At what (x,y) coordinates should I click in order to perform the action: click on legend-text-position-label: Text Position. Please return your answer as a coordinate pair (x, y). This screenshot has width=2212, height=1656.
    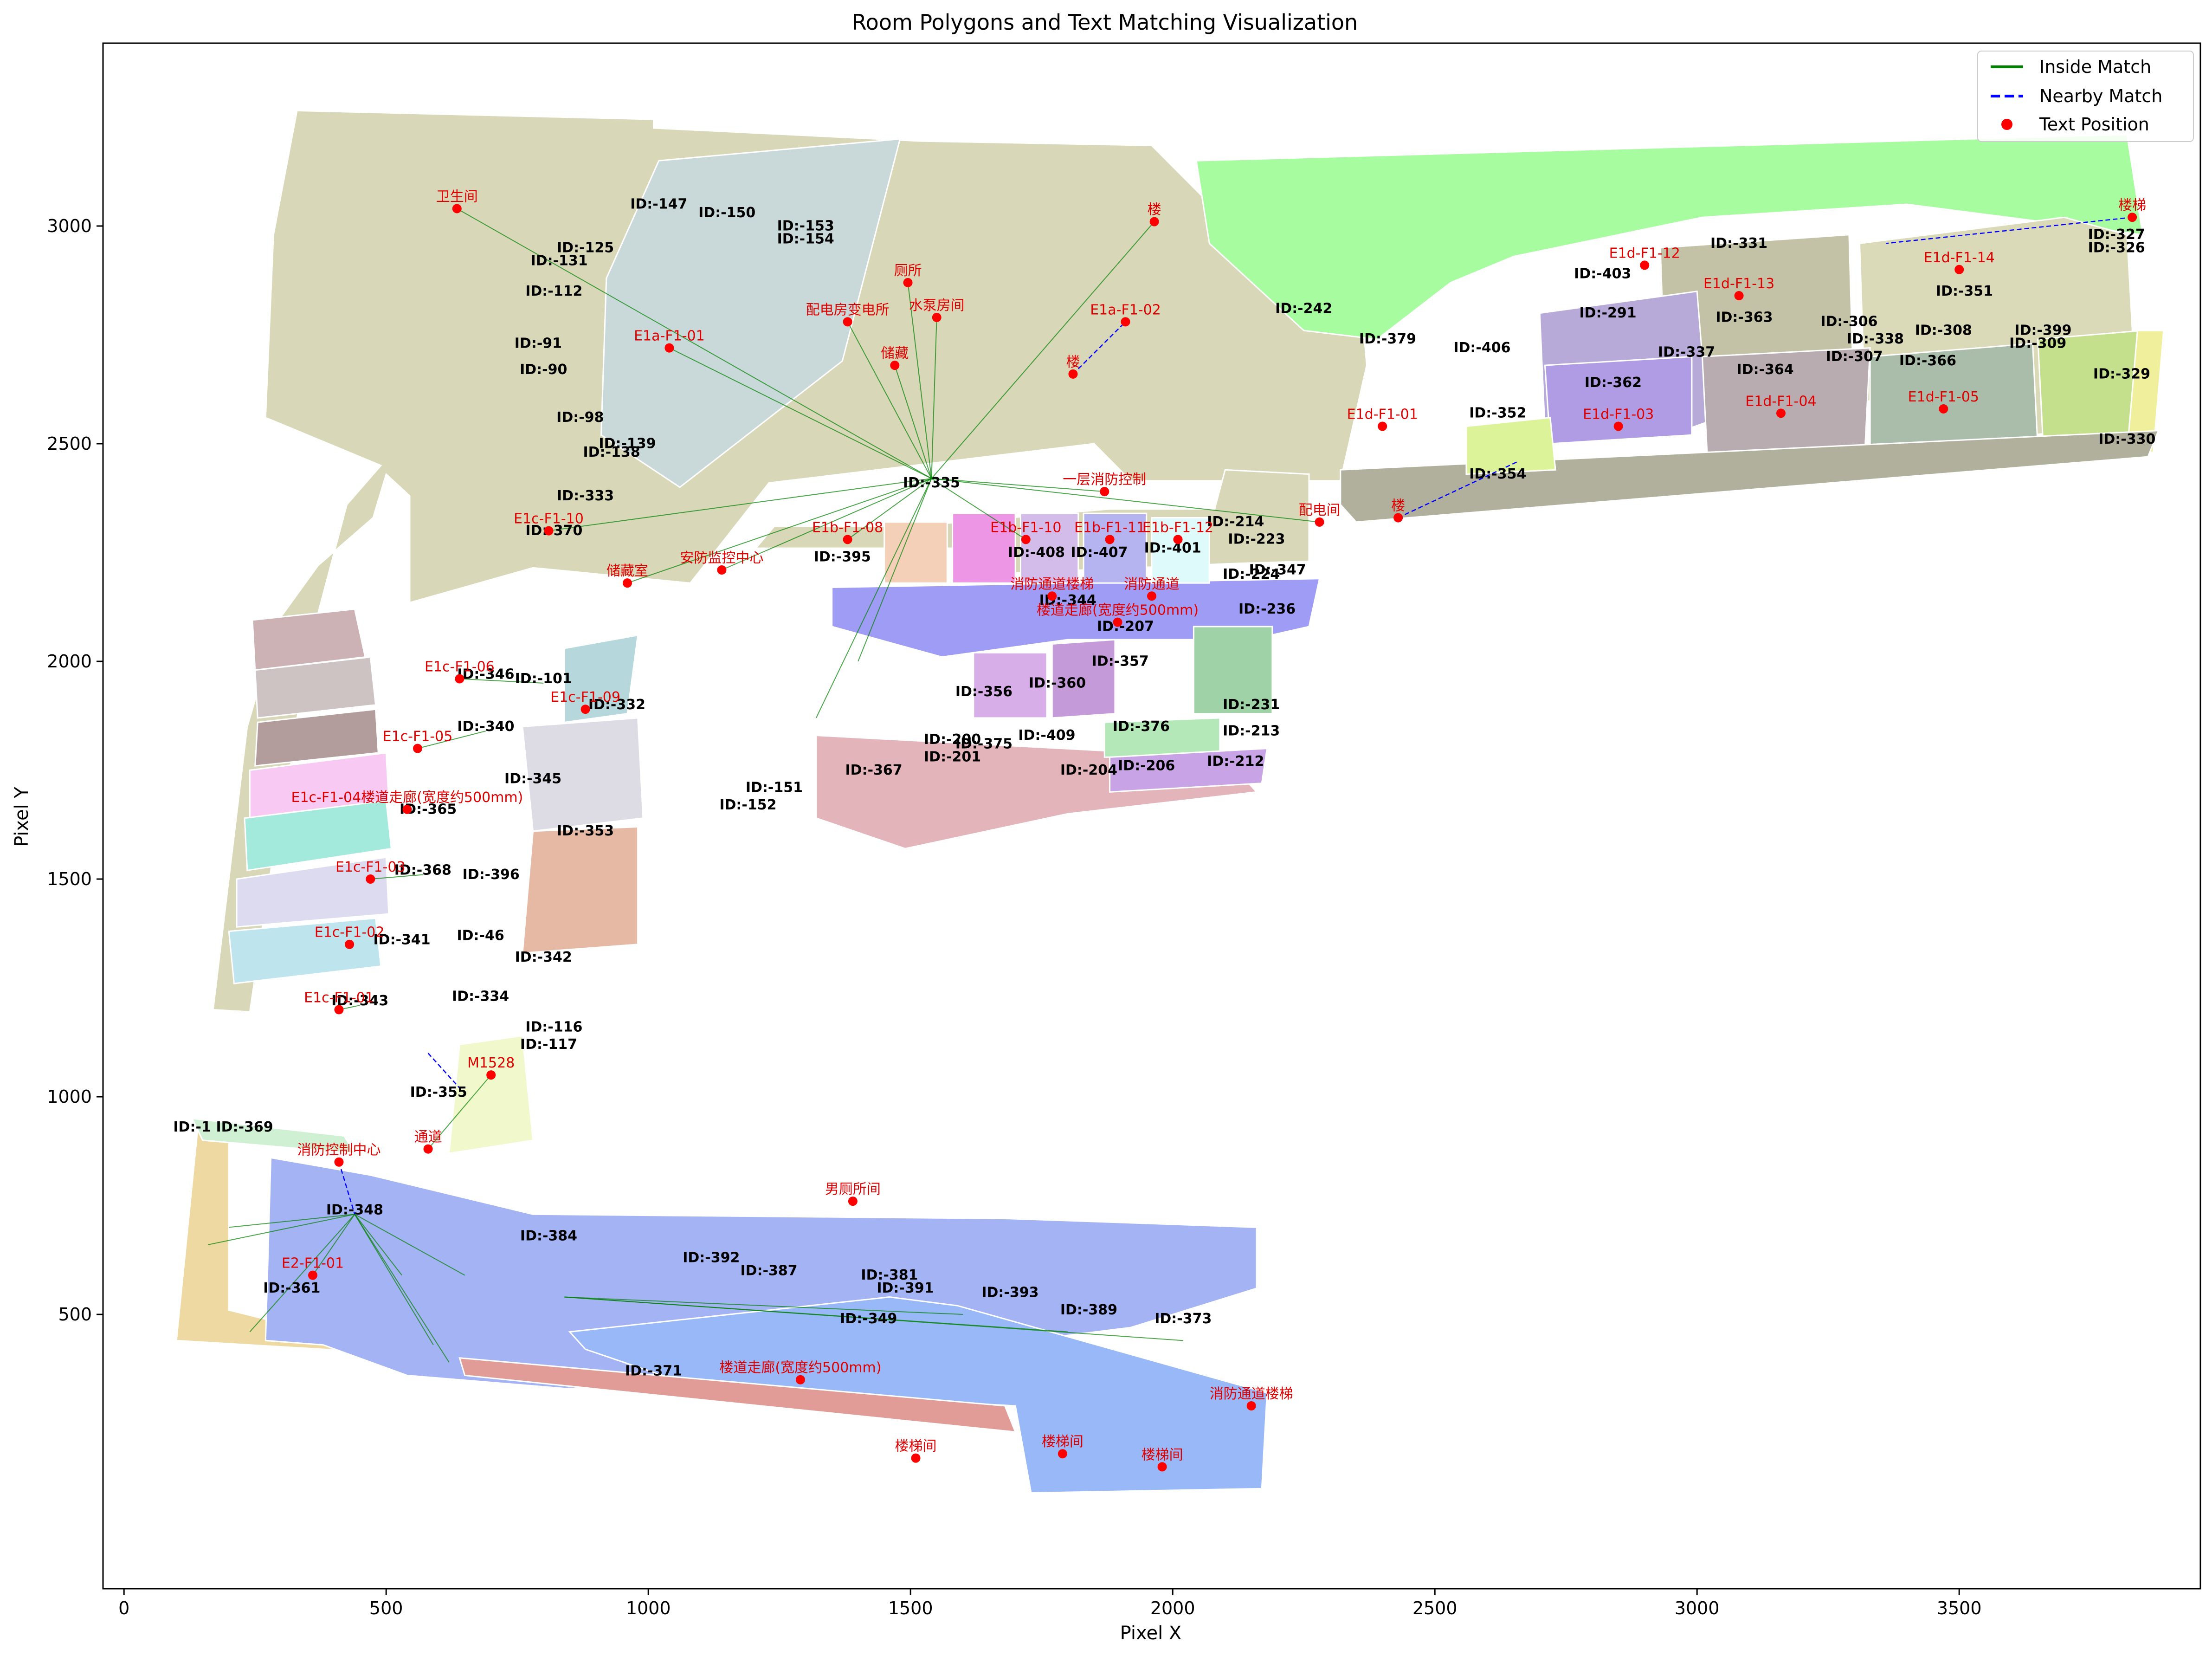
    Looking at the image, I should click on (2094, 124).